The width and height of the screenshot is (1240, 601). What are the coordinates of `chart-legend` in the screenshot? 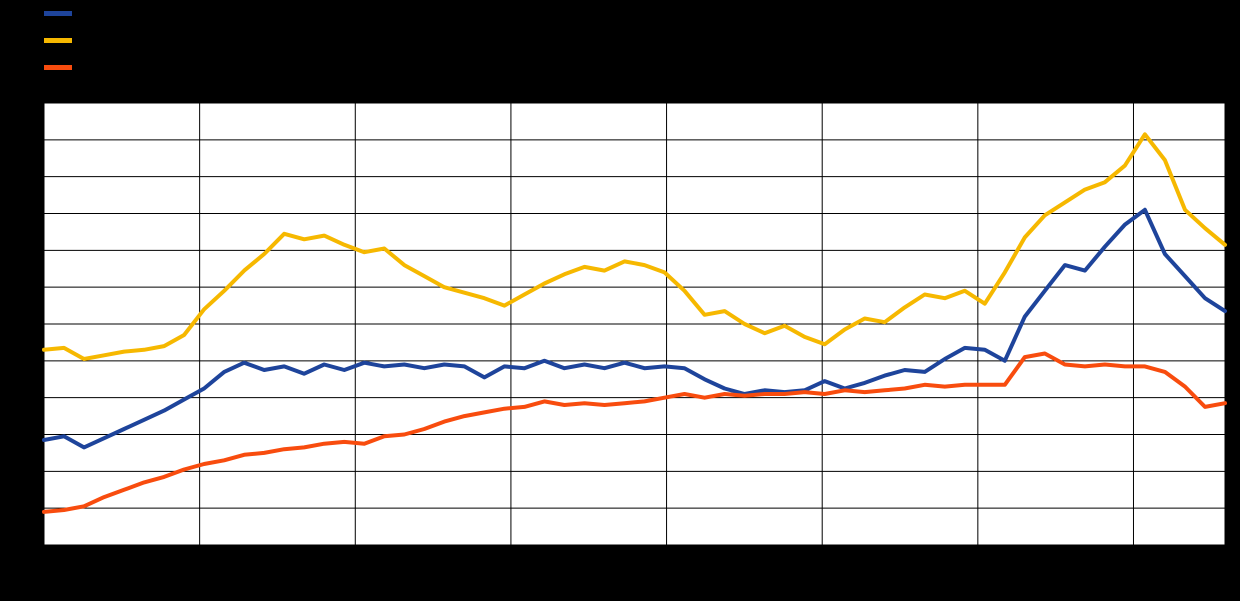 It's located at (63, 40).